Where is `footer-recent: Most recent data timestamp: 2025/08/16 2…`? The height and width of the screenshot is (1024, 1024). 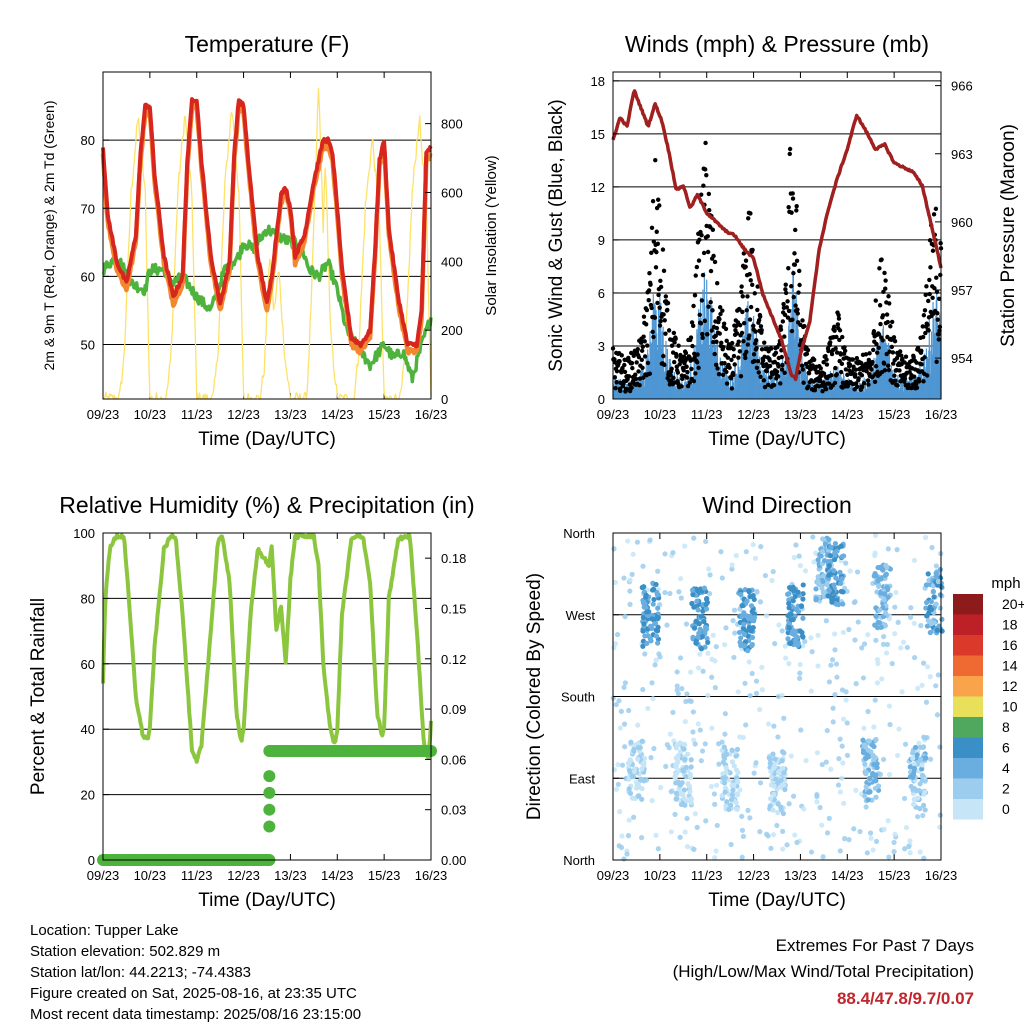 footer-recent: Most recent data timestamp: 2025/08/16 2… is located at coordinates (196, 1014).